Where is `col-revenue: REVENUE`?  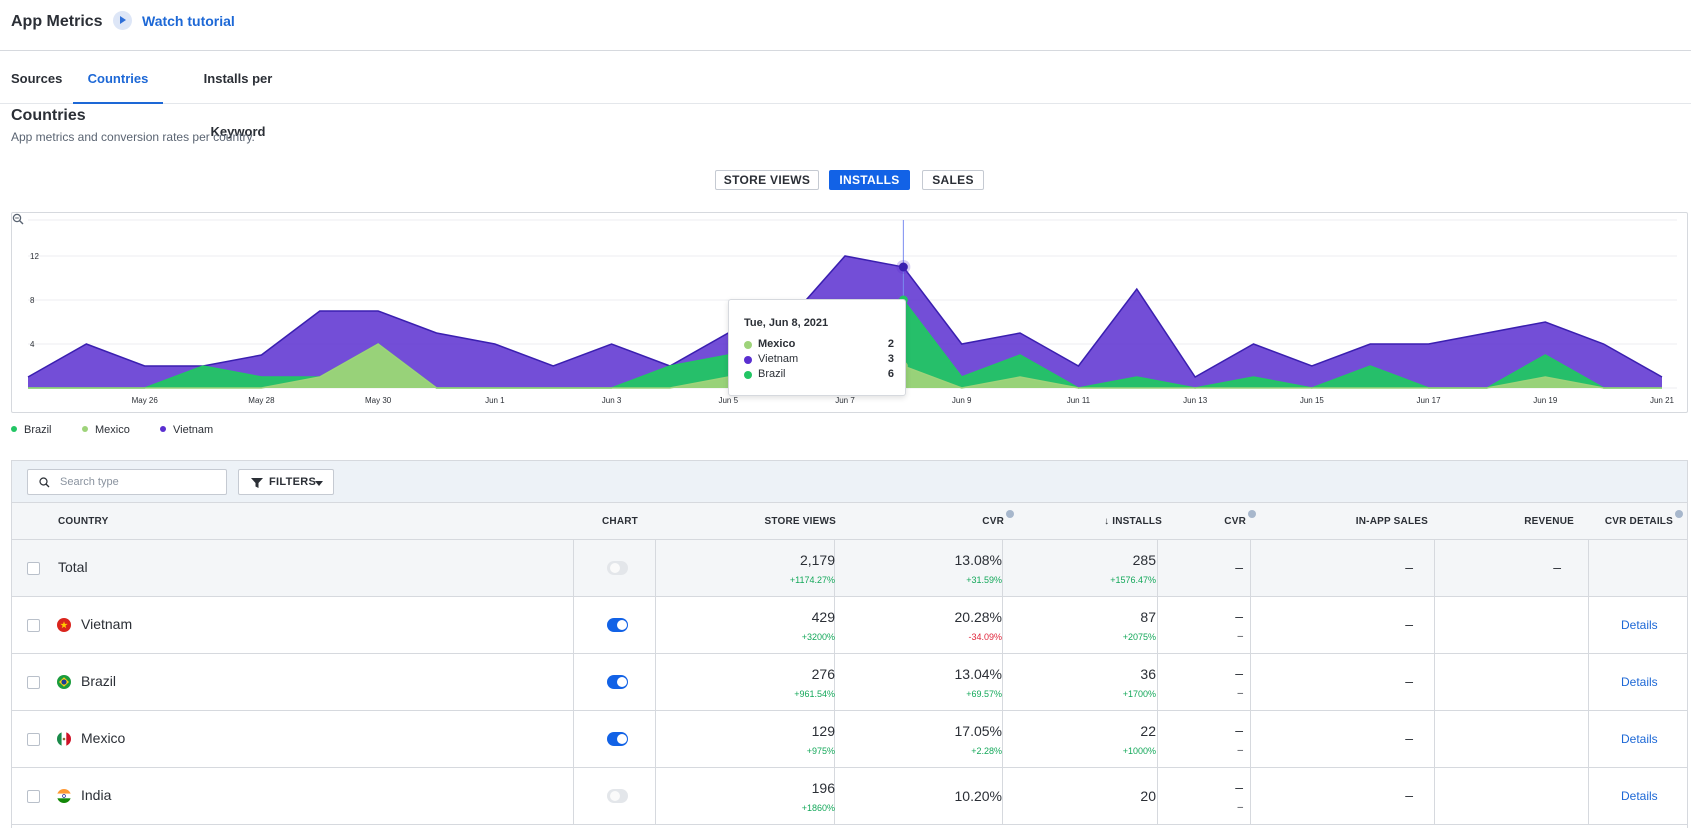 col-revenue: REVENUE is located at coordinates (1549, 521).